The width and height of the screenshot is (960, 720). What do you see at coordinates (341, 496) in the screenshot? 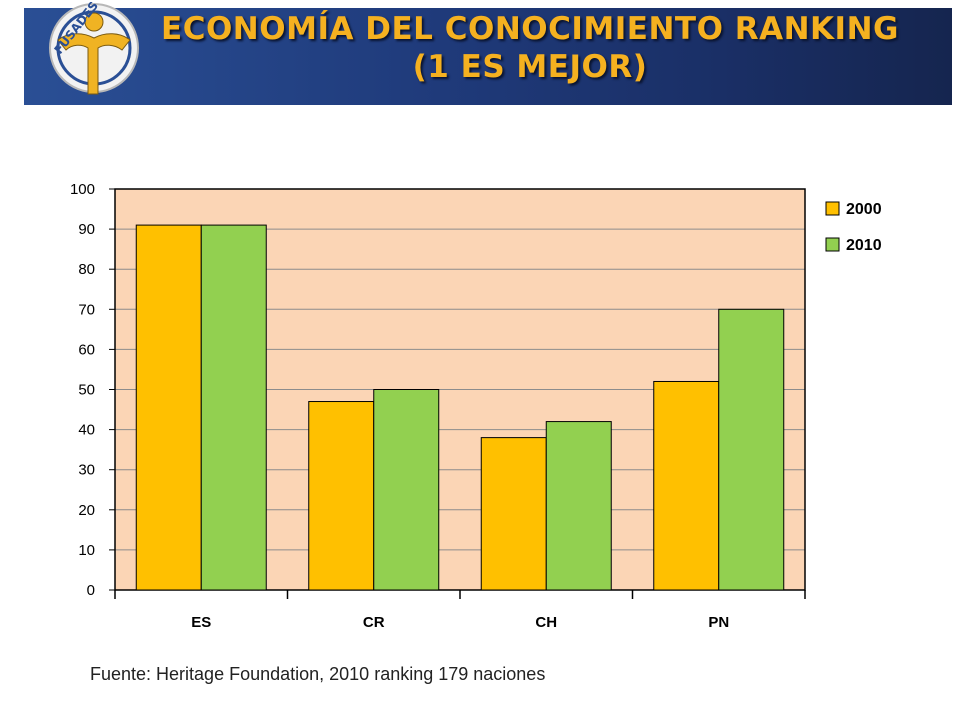
I see `bar-2000-CR` at bounding box center [341, 496].